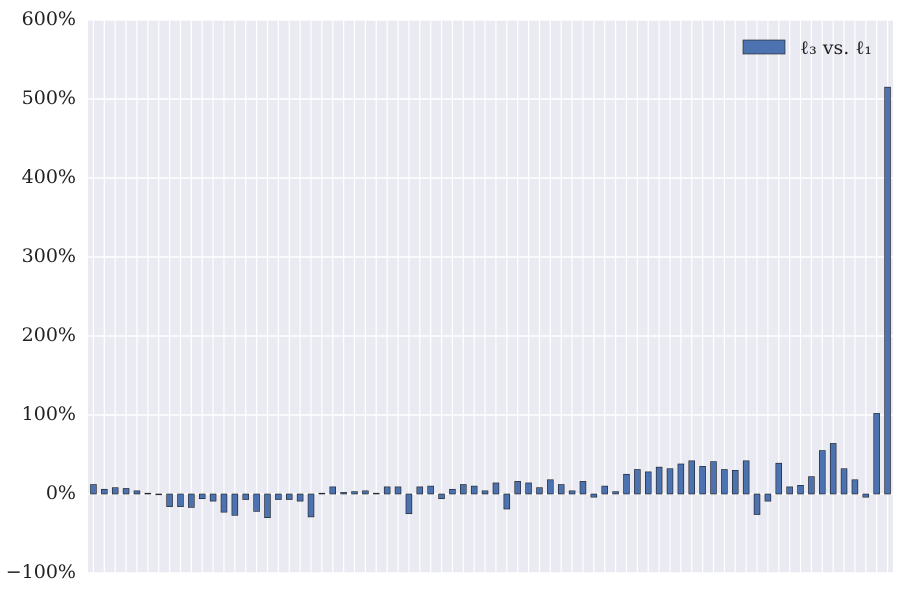 This screenshot has width=904, height=594. What do you see at coordinates (61, 493) in the screenshot?
I see `y-tick-label: 0%` at bounding box center [61, 493].